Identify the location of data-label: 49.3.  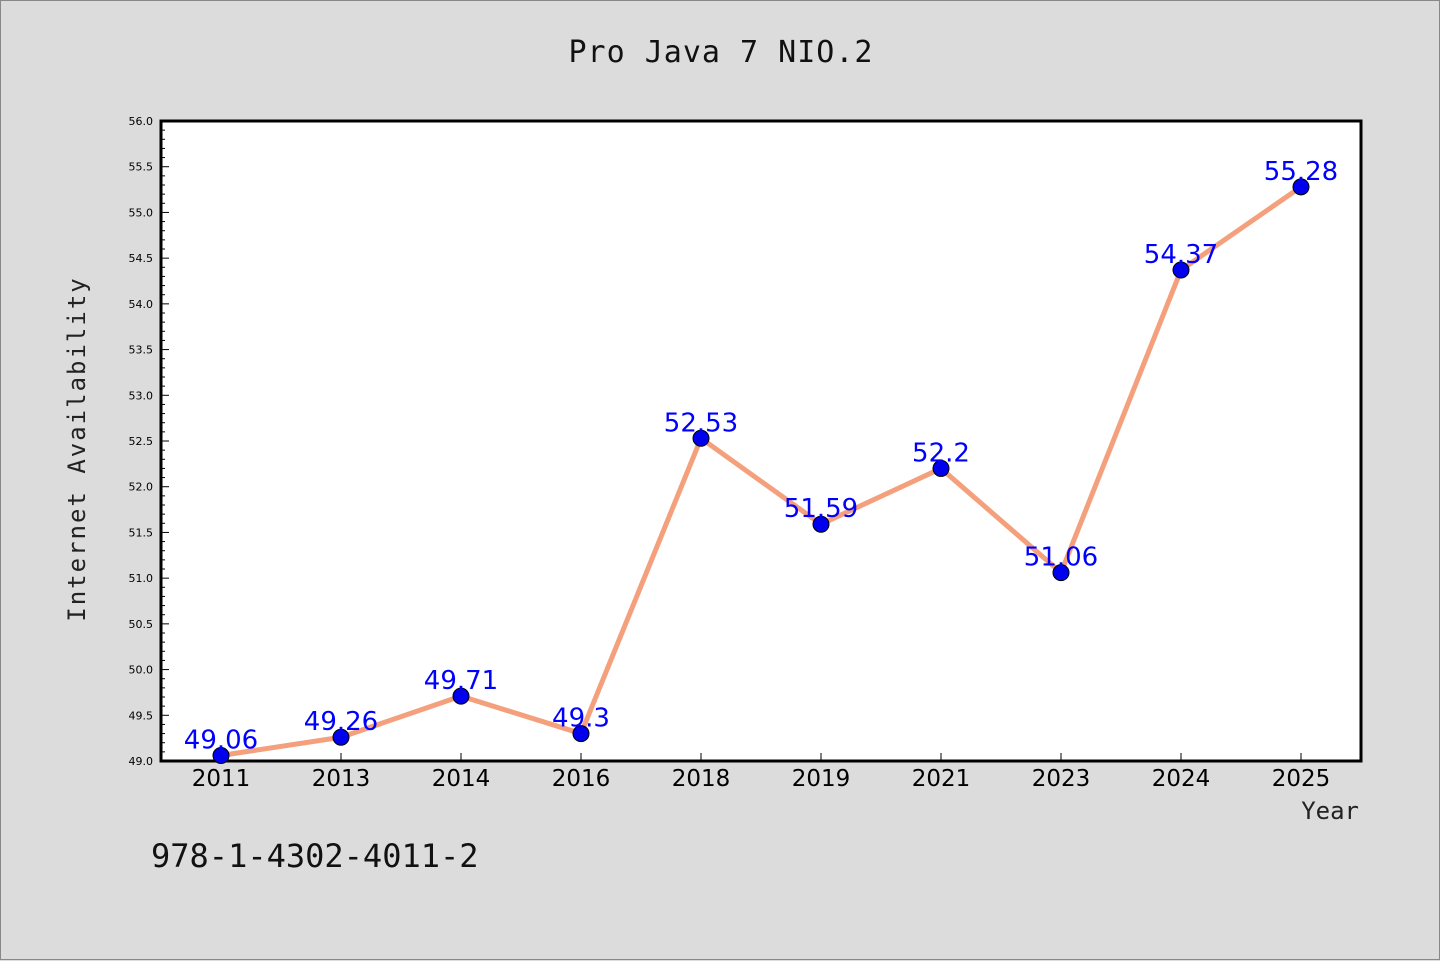
(581, 719).